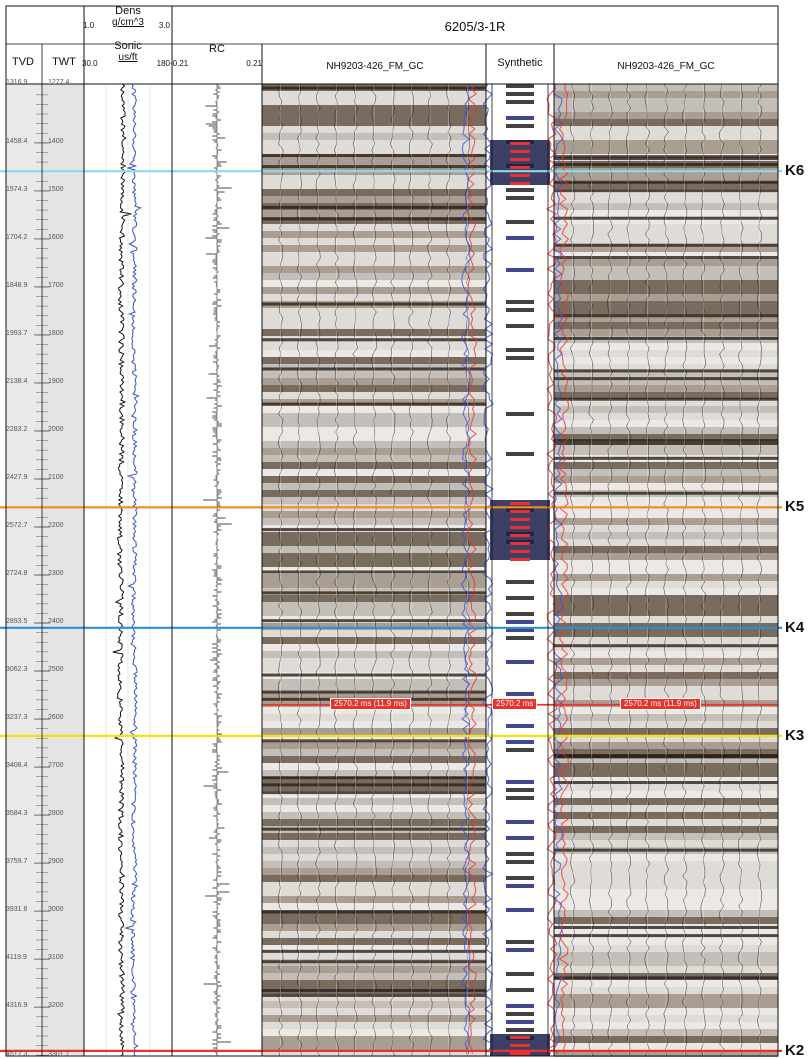 This screenshot has width=811, height=1059. I want to click on tvd-tick-label: 2893.5, so click(17, 622).